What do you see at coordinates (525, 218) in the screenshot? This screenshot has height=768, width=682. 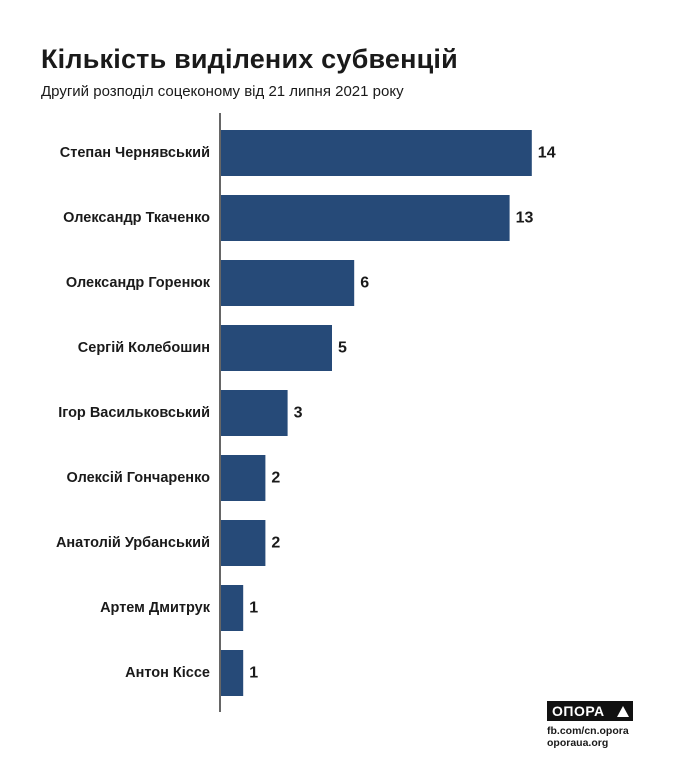 I see `value-label: 13` at bounding box center [525, 218].